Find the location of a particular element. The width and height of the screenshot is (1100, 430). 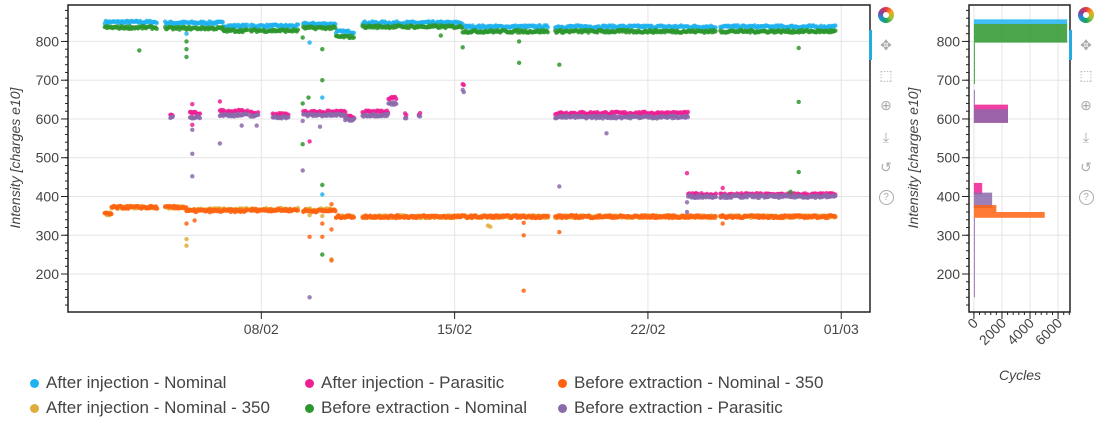

legend-item: After injection - Nominal - 350 is located at coordinates (150, 408).